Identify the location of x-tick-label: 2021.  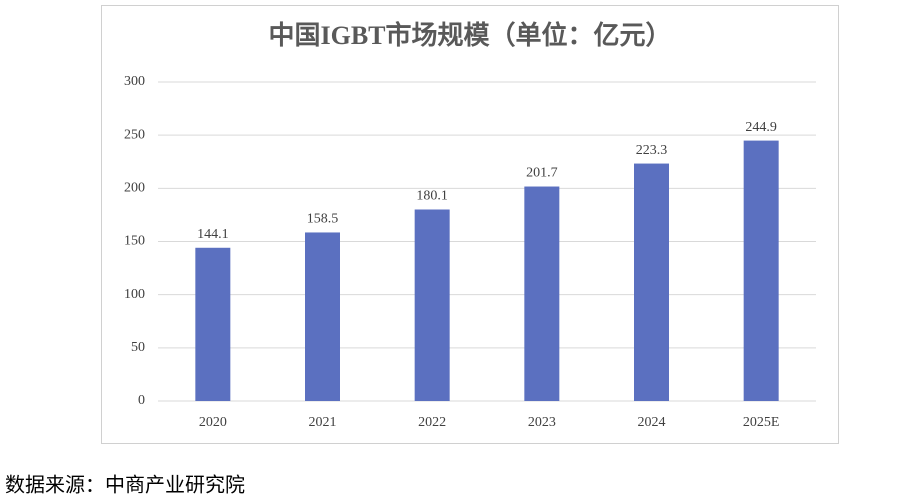
(323, 422).